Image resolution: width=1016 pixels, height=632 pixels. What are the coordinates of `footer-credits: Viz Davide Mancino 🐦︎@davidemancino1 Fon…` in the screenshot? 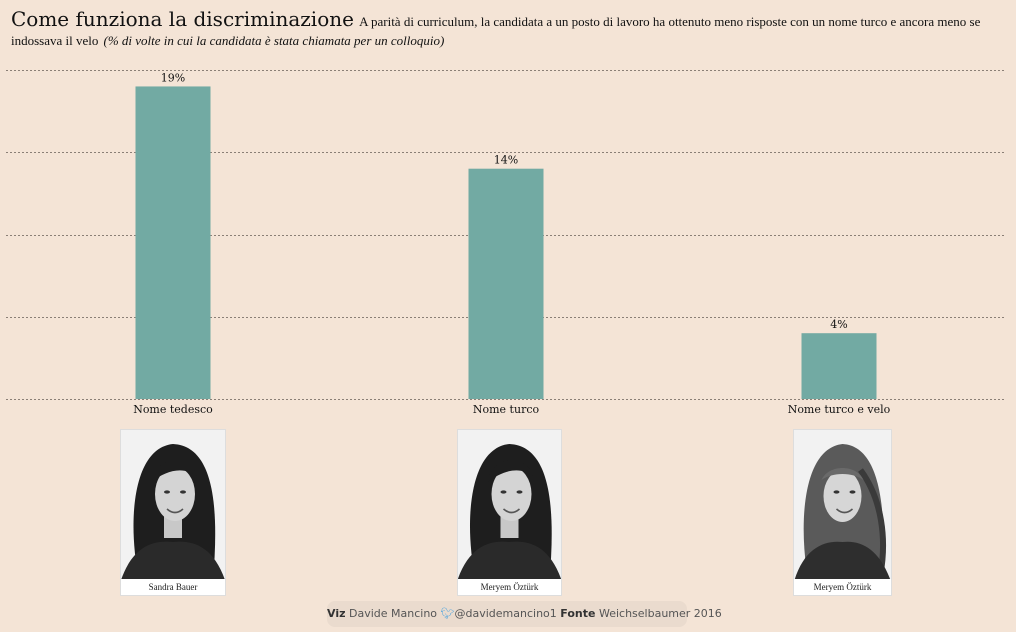 It's located at (524, 614).